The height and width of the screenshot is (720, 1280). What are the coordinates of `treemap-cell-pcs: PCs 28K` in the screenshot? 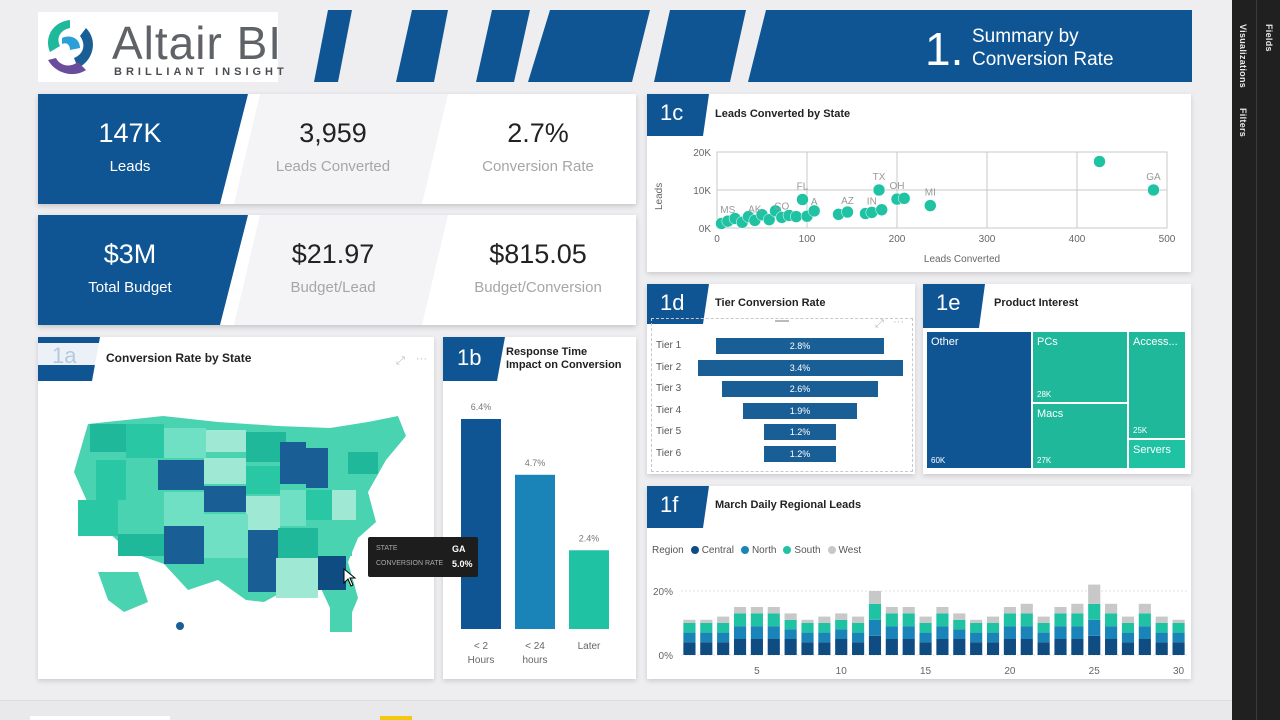 It's located at (1080, 367).